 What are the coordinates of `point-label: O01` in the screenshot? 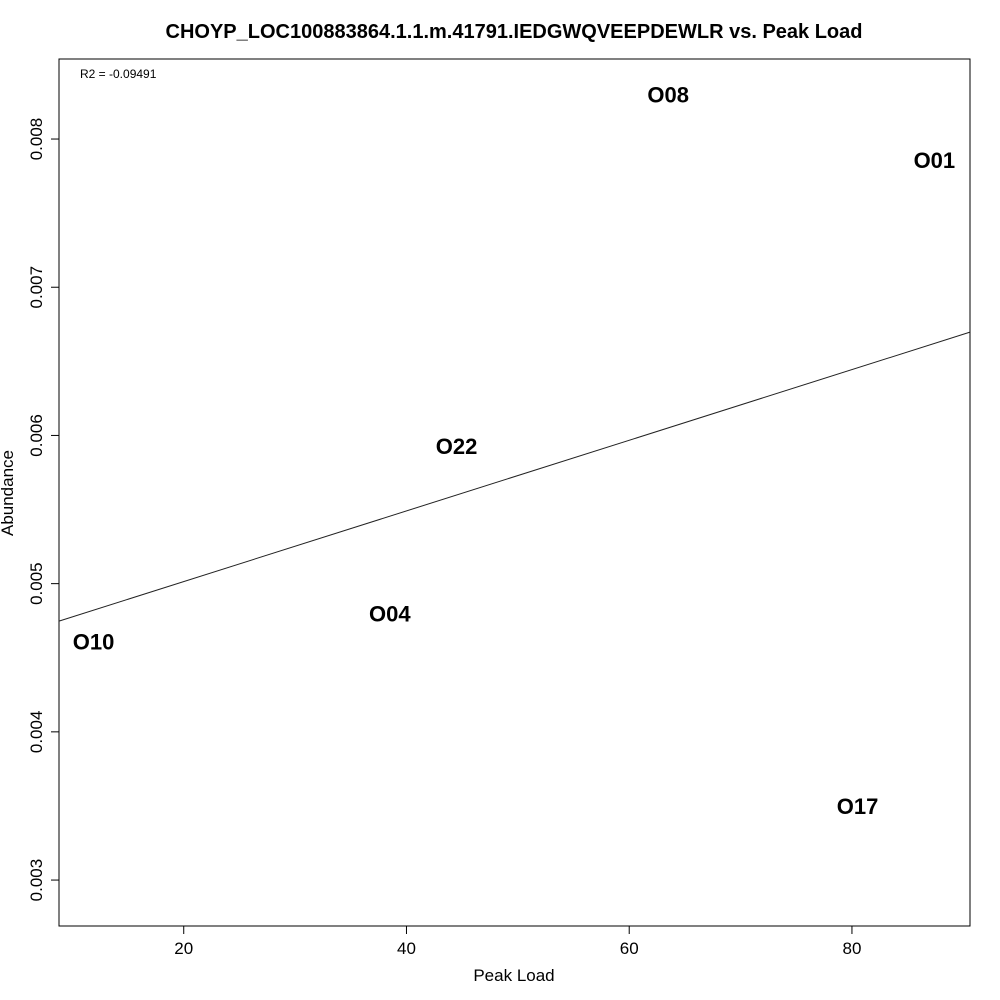 It's located at (935, 160).